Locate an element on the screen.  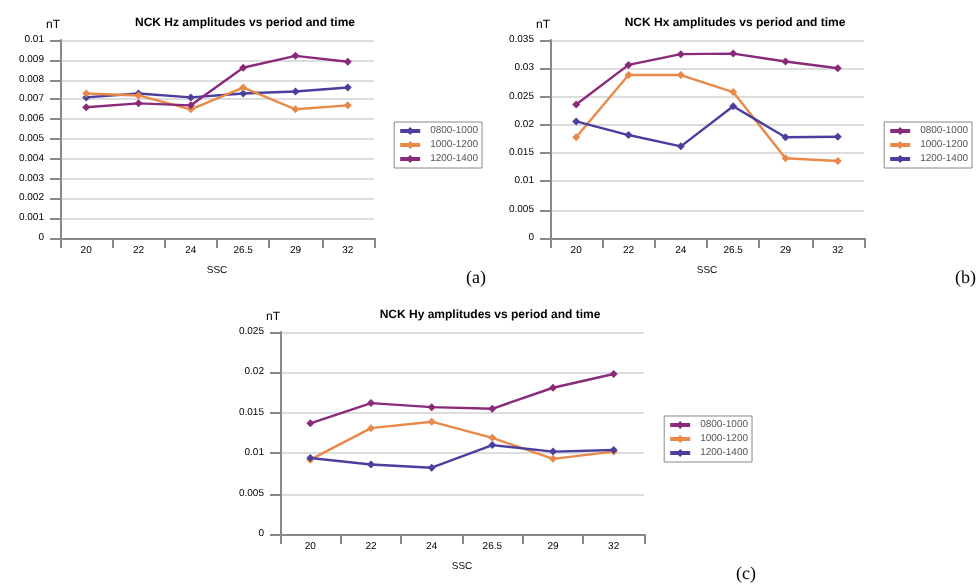
text: (c) is located at coordinates (746, 573).